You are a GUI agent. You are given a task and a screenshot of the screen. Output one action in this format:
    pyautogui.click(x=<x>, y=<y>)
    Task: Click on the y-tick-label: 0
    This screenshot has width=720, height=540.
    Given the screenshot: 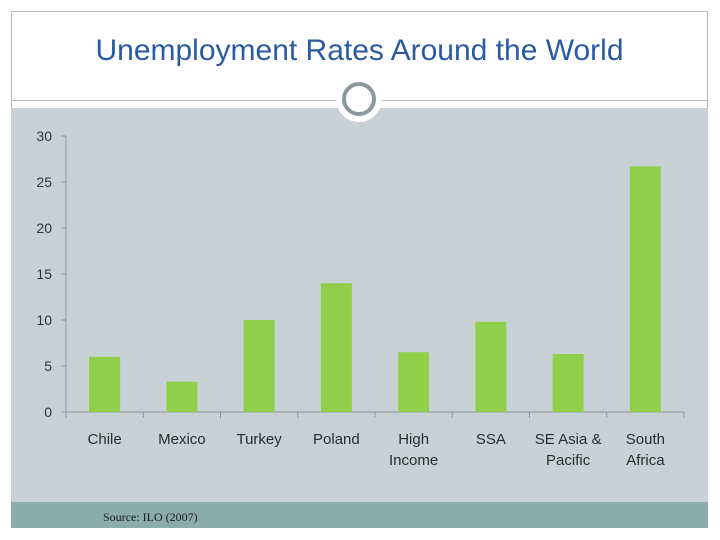 What is the action you would take?
    pyautogui.click(x=48, y=412)
    